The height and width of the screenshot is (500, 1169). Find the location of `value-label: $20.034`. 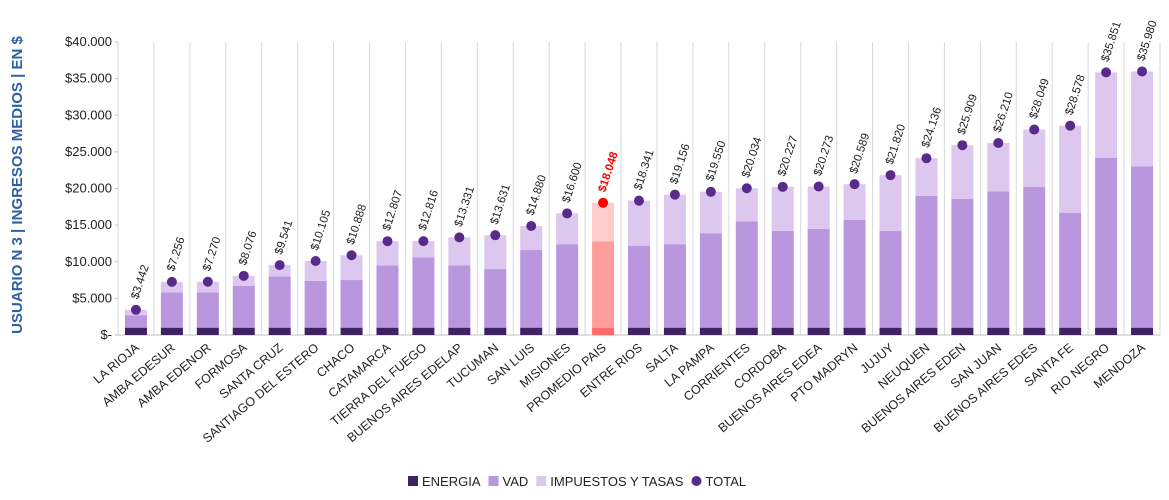

value-label: $20.034 is located at coordinates (752, 157).